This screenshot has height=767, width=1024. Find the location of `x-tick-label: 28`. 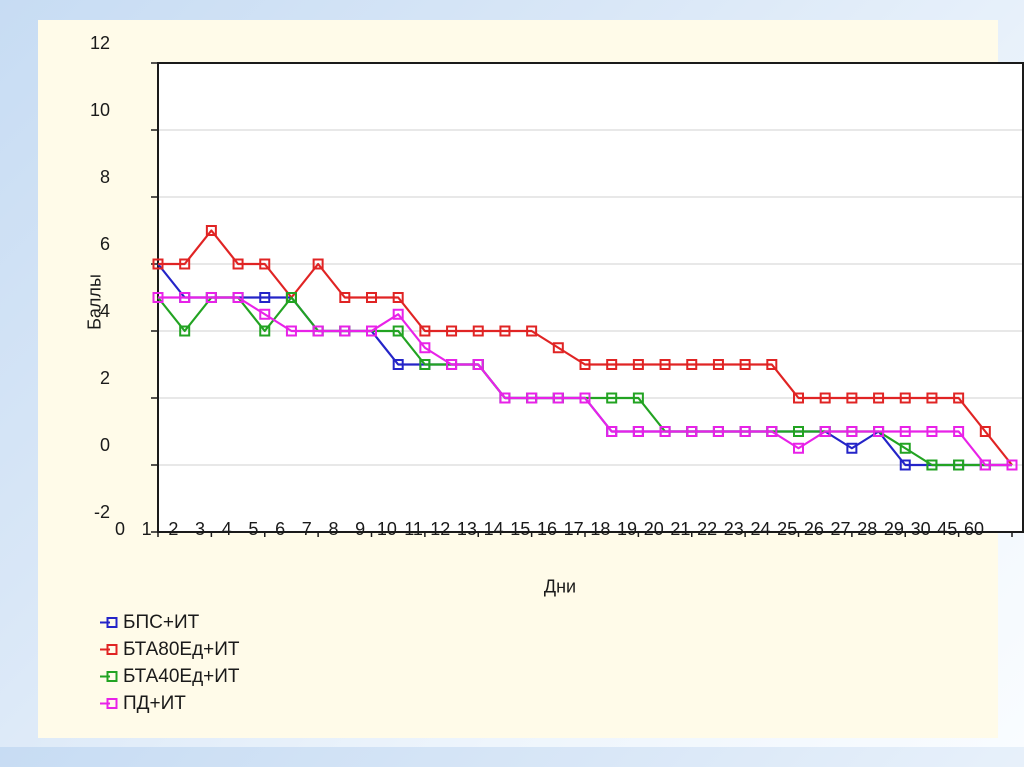

x-tick-label: 28 is located at coordinates (867, 529).